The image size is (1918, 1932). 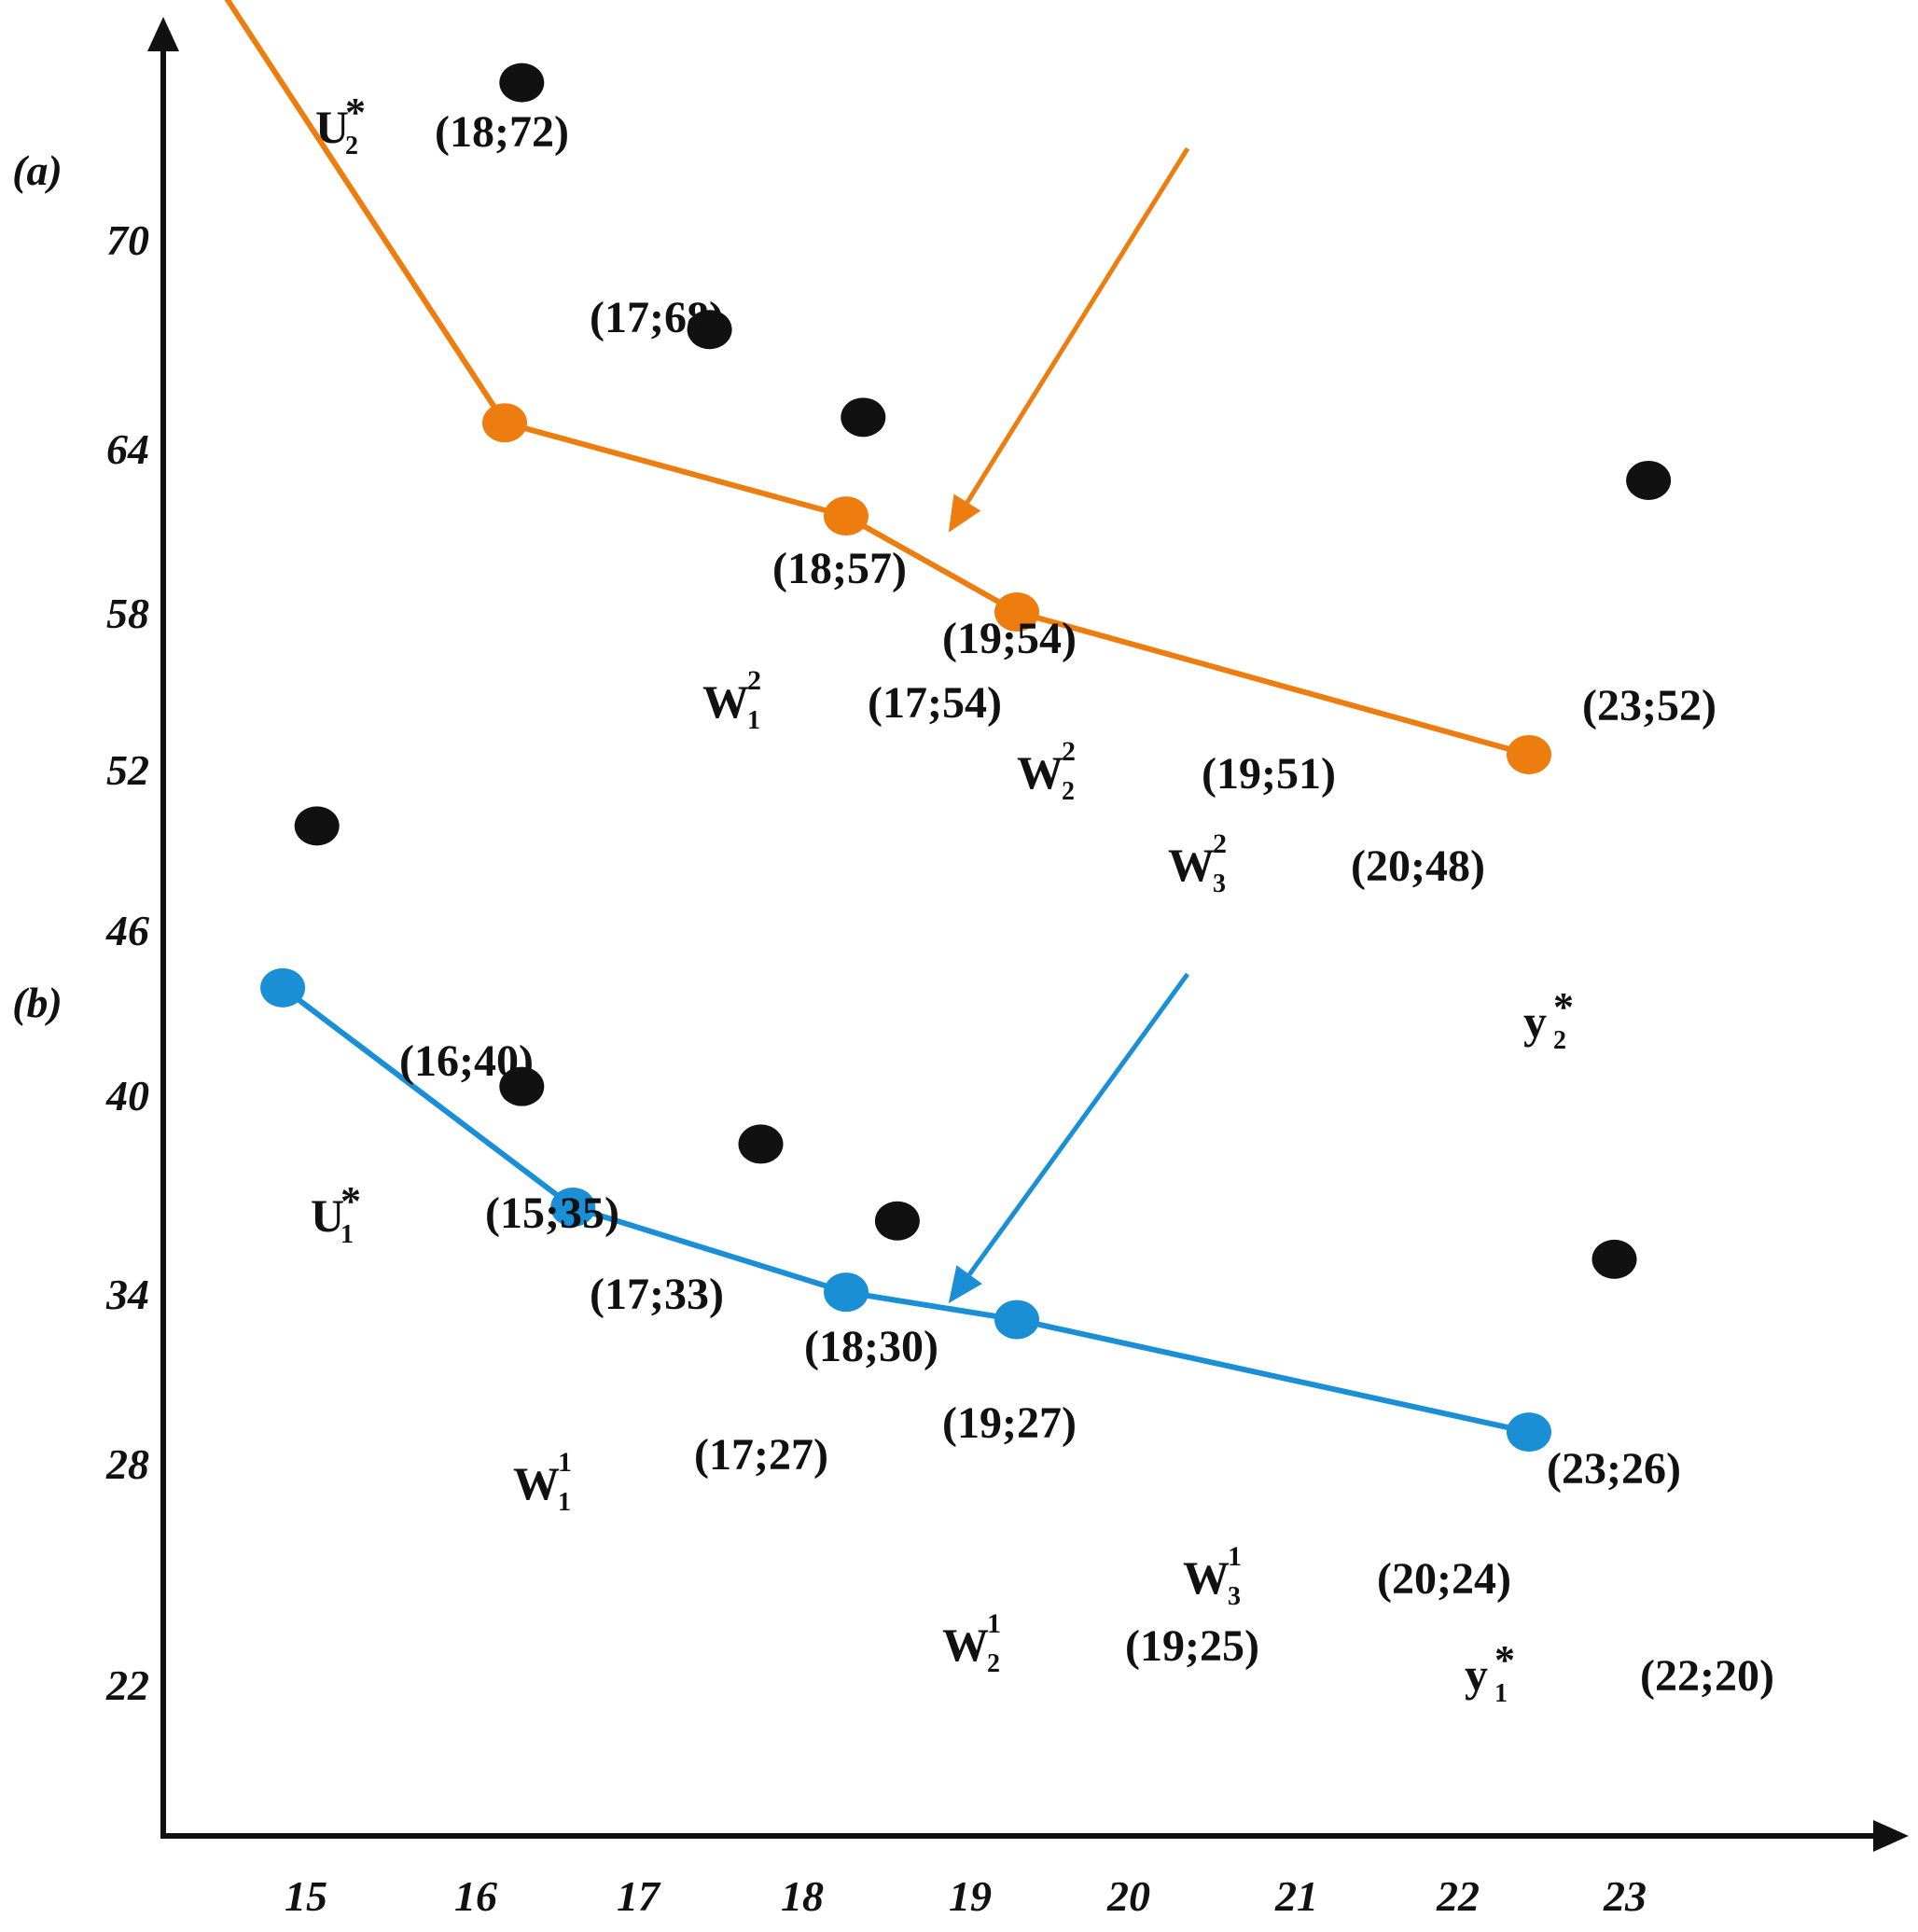 I want to click on y-tick-label: 34, so click(x=127, y=1294).